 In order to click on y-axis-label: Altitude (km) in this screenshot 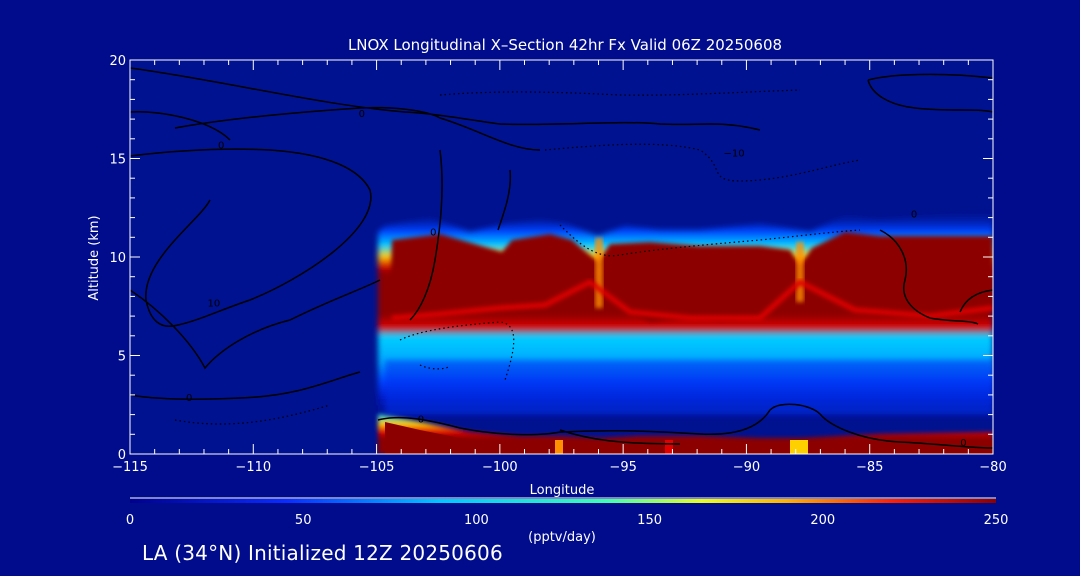, I will do `click(94, 257)`.